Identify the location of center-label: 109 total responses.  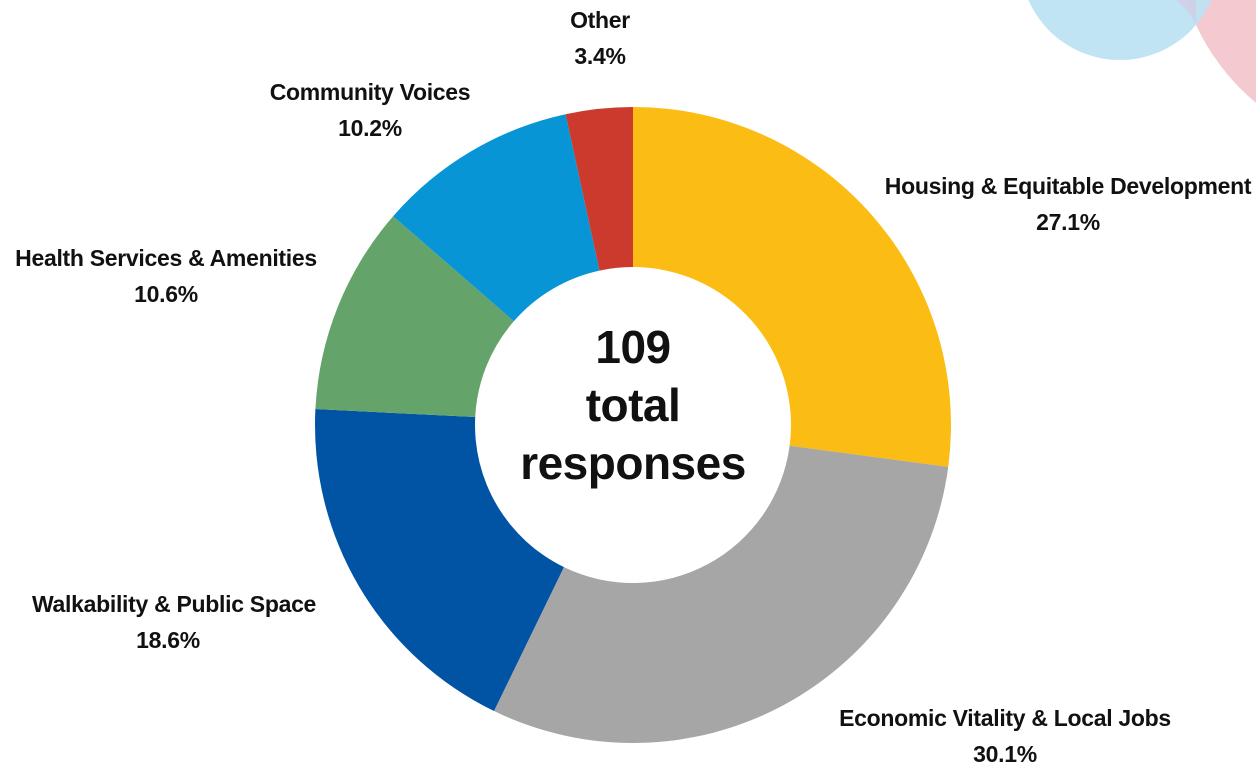
(633, 405).